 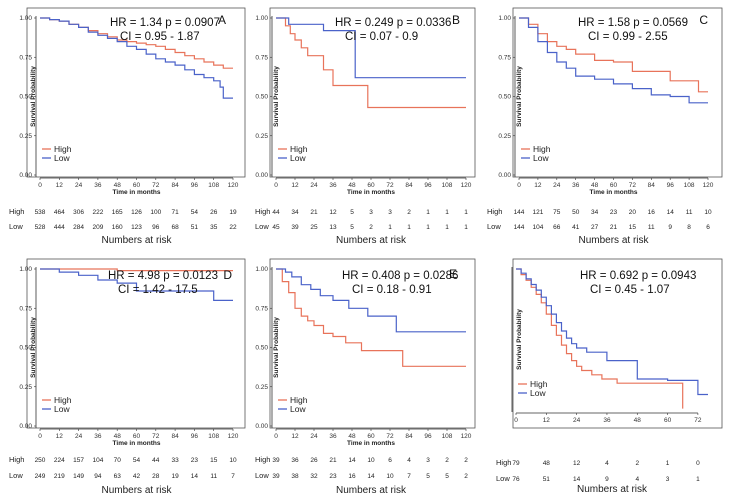 What do you see at coordinates (447, 460) in the screenshot?
I see `risk-value: 2` at bounding box center [447, 460].